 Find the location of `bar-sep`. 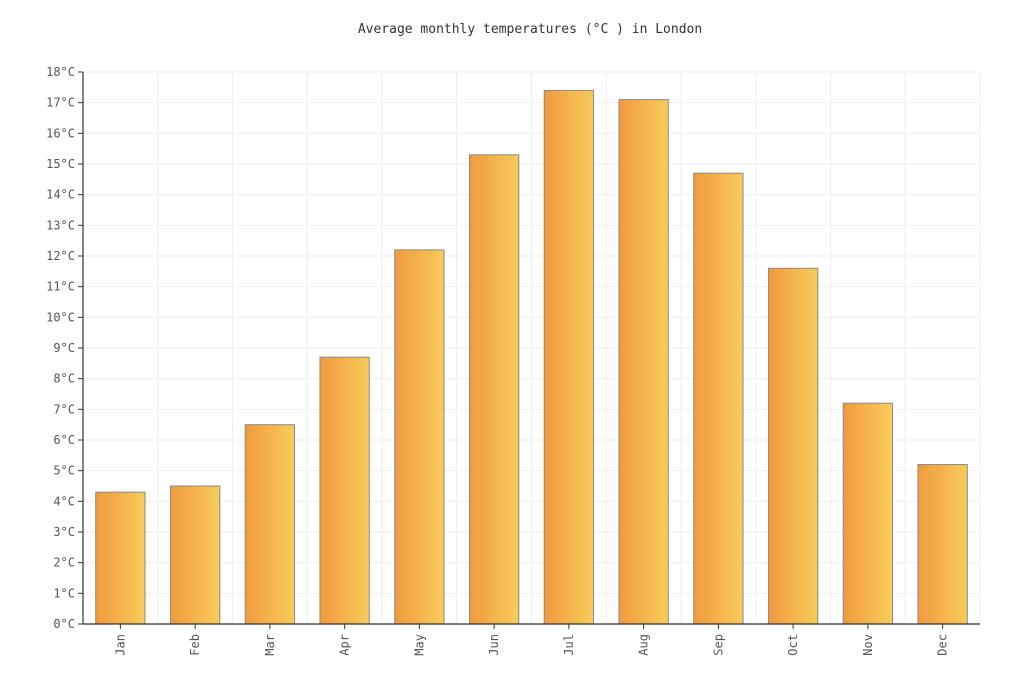

bar-sep is located at coordinates (718, 398).